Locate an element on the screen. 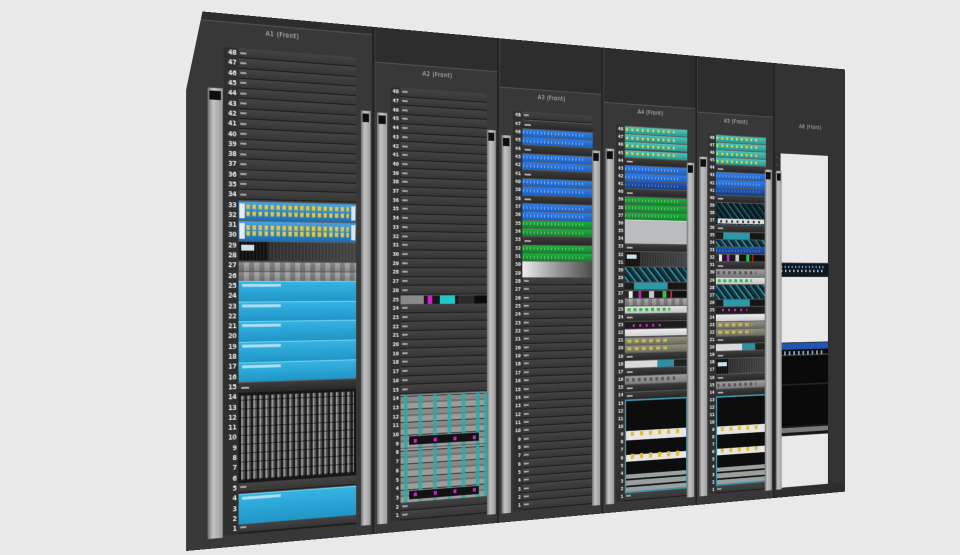 Image resolution: width=960 pixels, height=555 pixels. unit-number: 17 is located at coordinates (396, 372).